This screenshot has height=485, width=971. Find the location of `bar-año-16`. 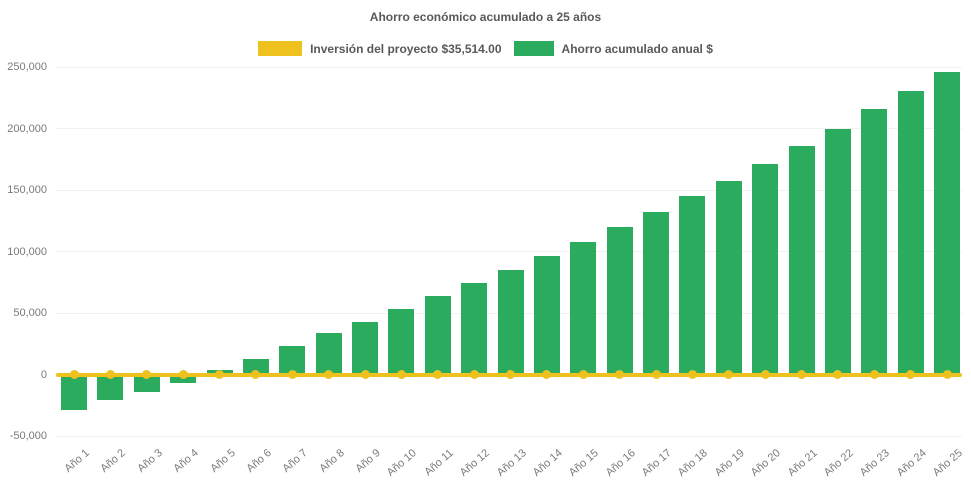

bar-año-16 is located at coordinates (619, 300).